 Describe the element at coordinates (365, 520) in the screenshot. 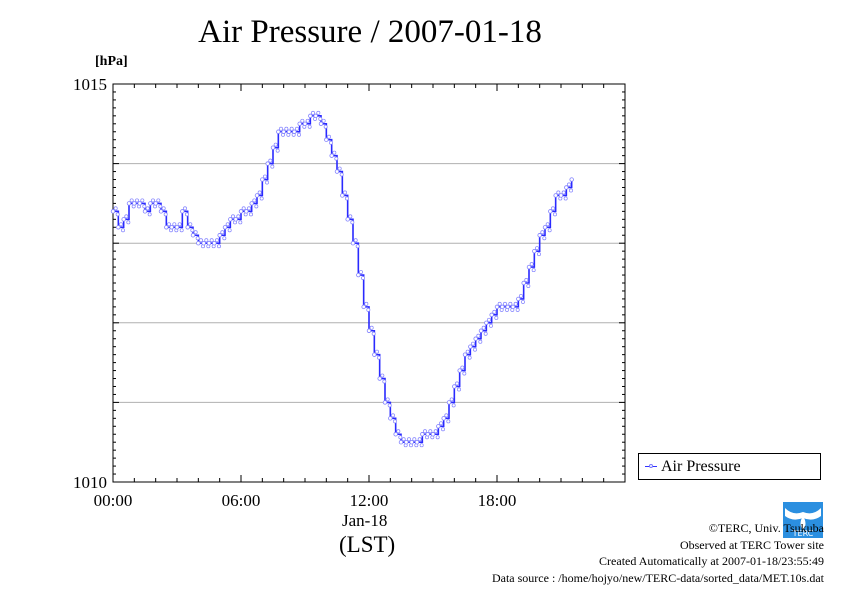

I see `x-axis-date-label: Jan-18` at that location.